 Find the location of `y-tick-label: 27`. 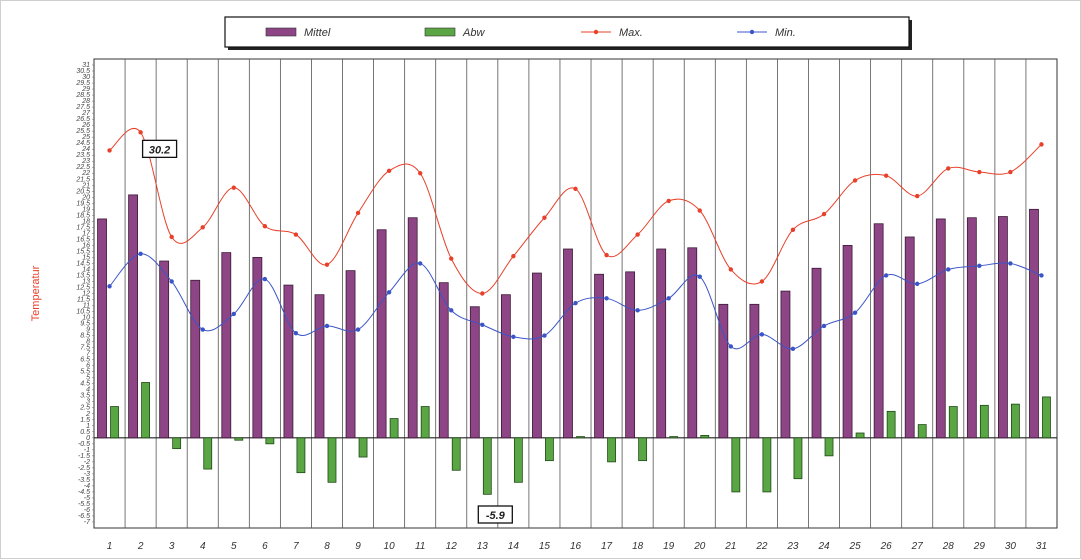

y-tick-label: 27 is located at coordinates (86, 113).